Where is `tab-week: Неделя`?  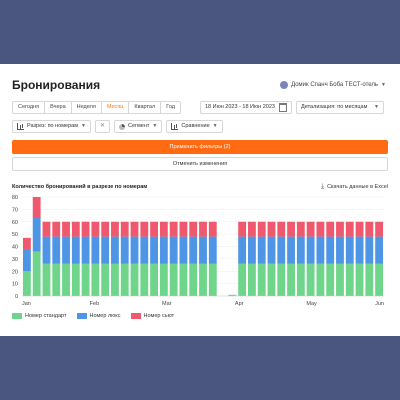 tab-week: Неделя is located at coordinates (86, 107).